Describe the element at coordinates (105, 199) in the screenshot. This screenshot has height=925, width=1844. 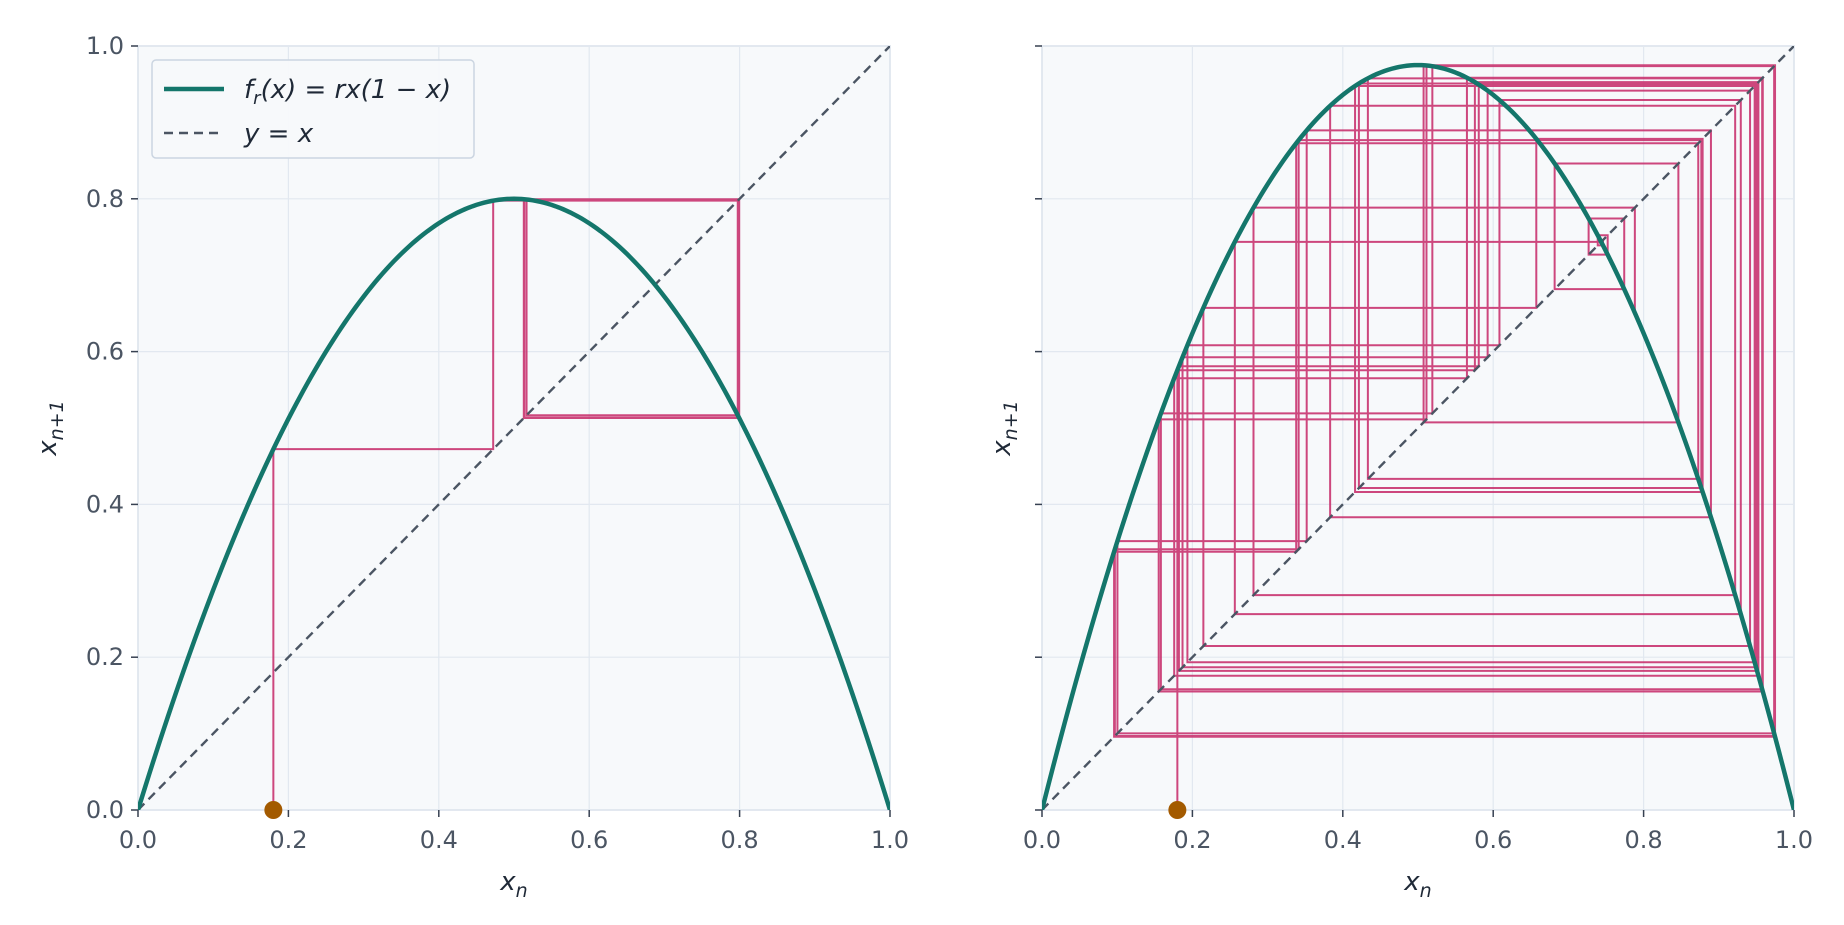
I see `y-tick-label: 0.8` at that location.